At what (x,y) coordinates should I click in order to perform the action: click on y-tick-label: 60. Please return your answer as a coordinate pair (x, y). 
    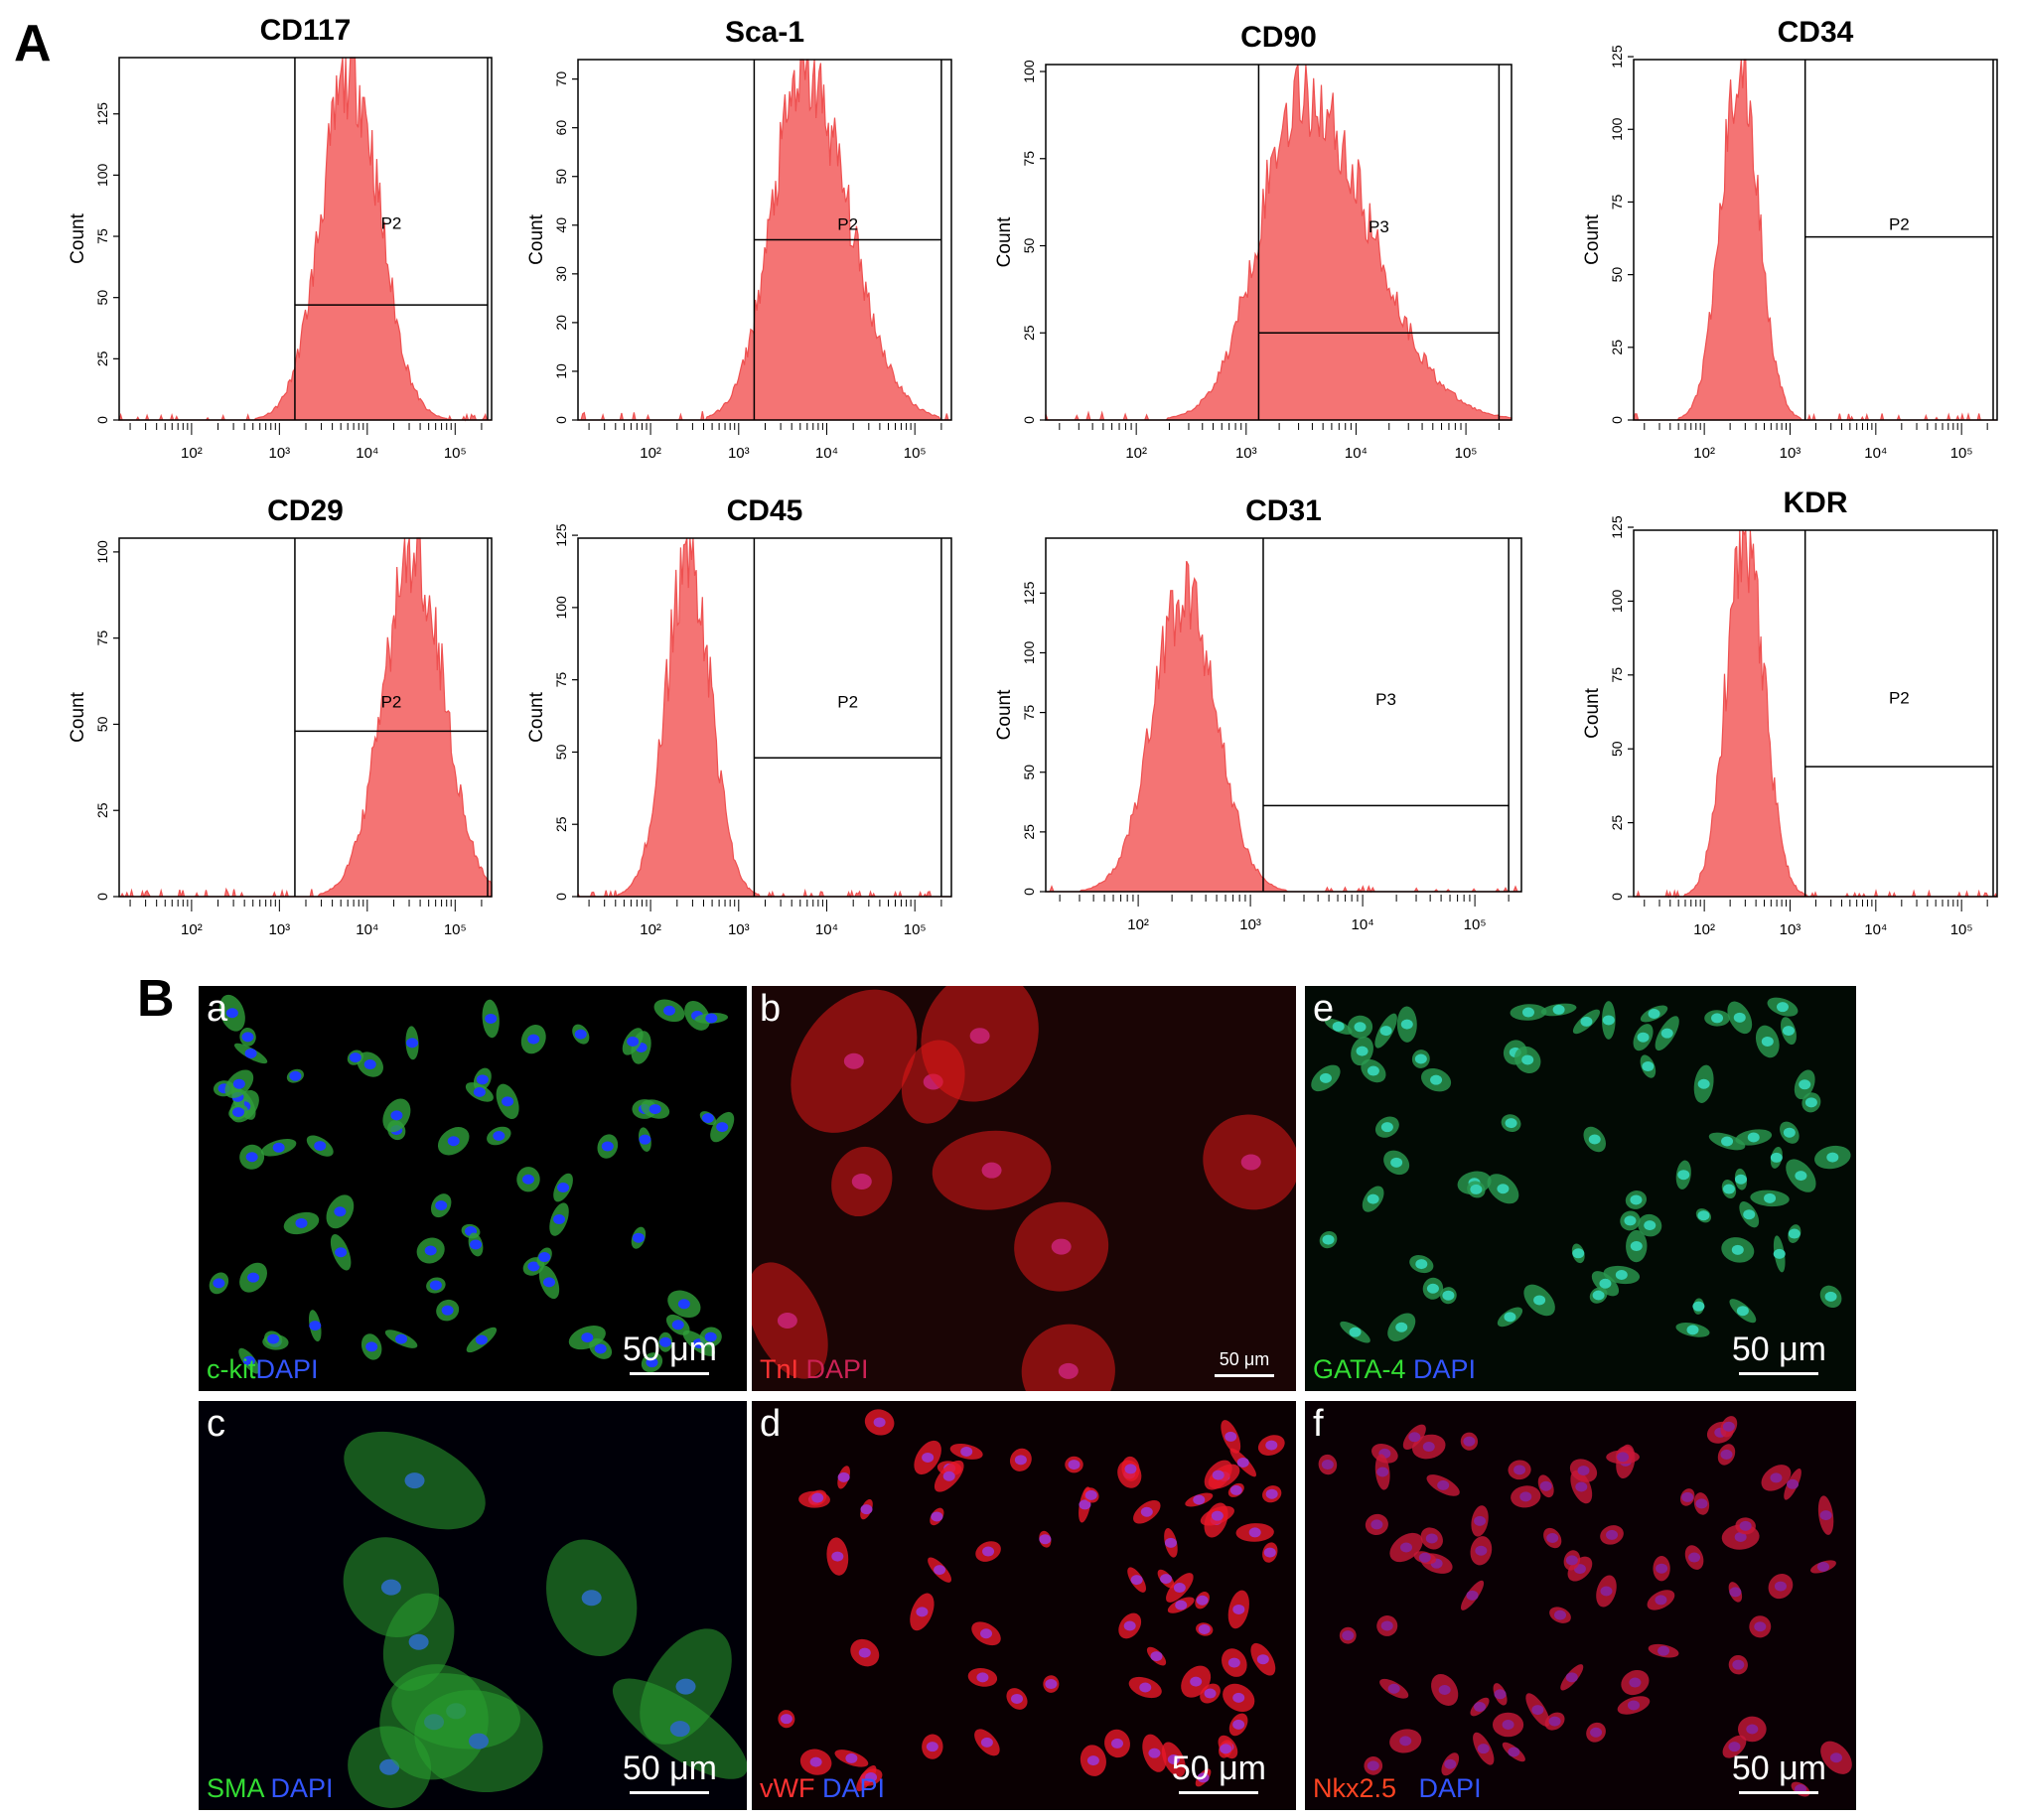
    Looking at the image, I should click on (561, 128).